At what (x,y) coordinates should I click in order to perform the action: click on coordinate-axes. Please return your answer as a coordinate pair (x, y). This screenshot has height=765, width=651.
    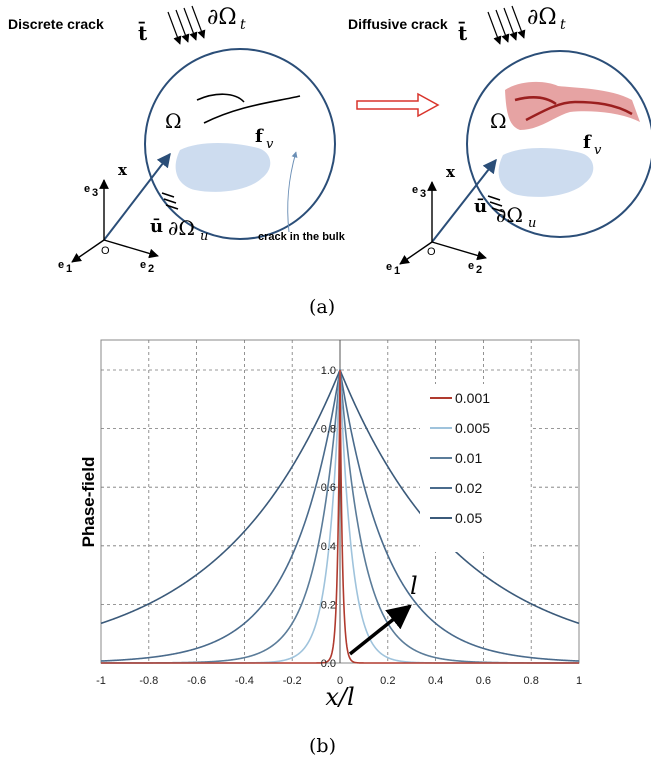
    Looking at the image, I should click on (115, 221).